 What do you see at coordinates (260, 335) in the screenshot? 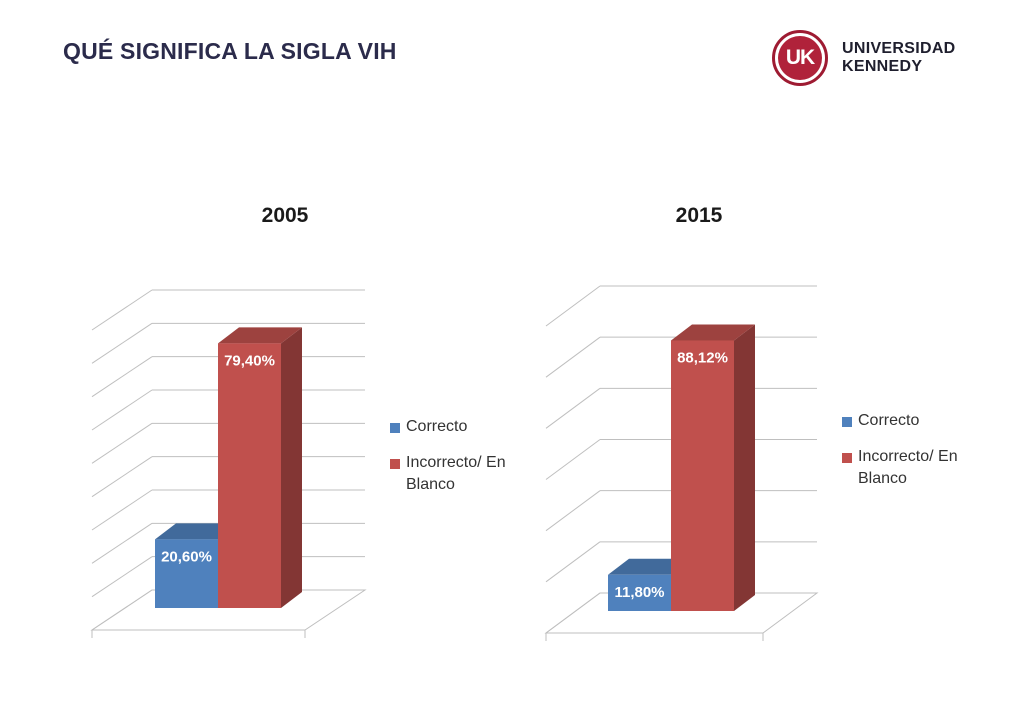
I see `chart-2005-bar-incorrecto-top` at bounding box center [260, 335].